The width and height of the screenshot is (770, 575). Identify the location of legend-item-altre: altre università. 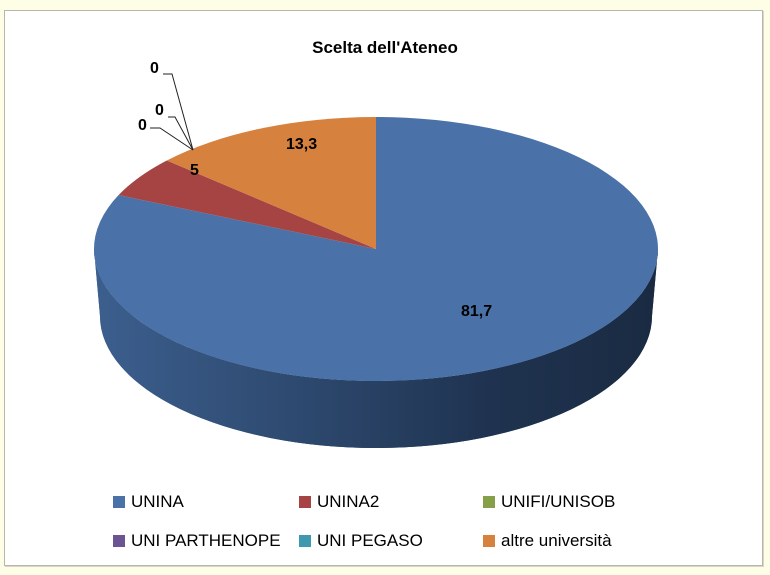
(547, 541).